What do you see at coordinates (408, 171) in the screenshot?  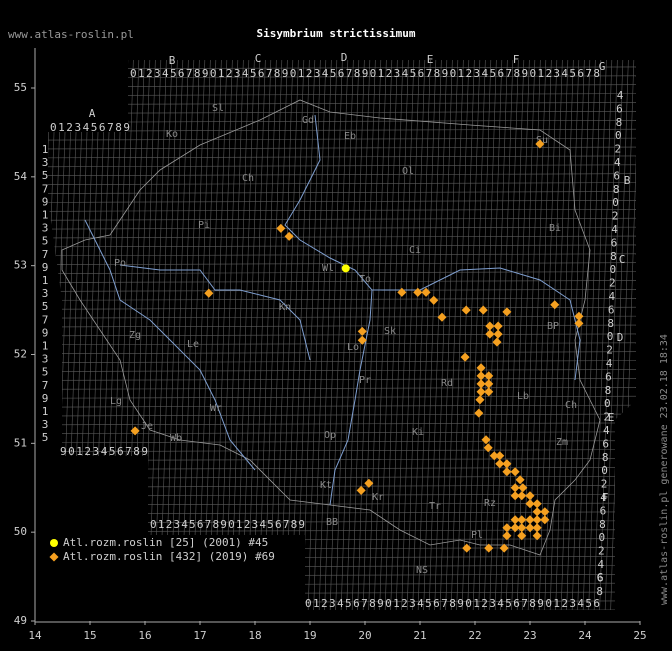 I see `region-label: Ol` at bounding box center [408, 171].